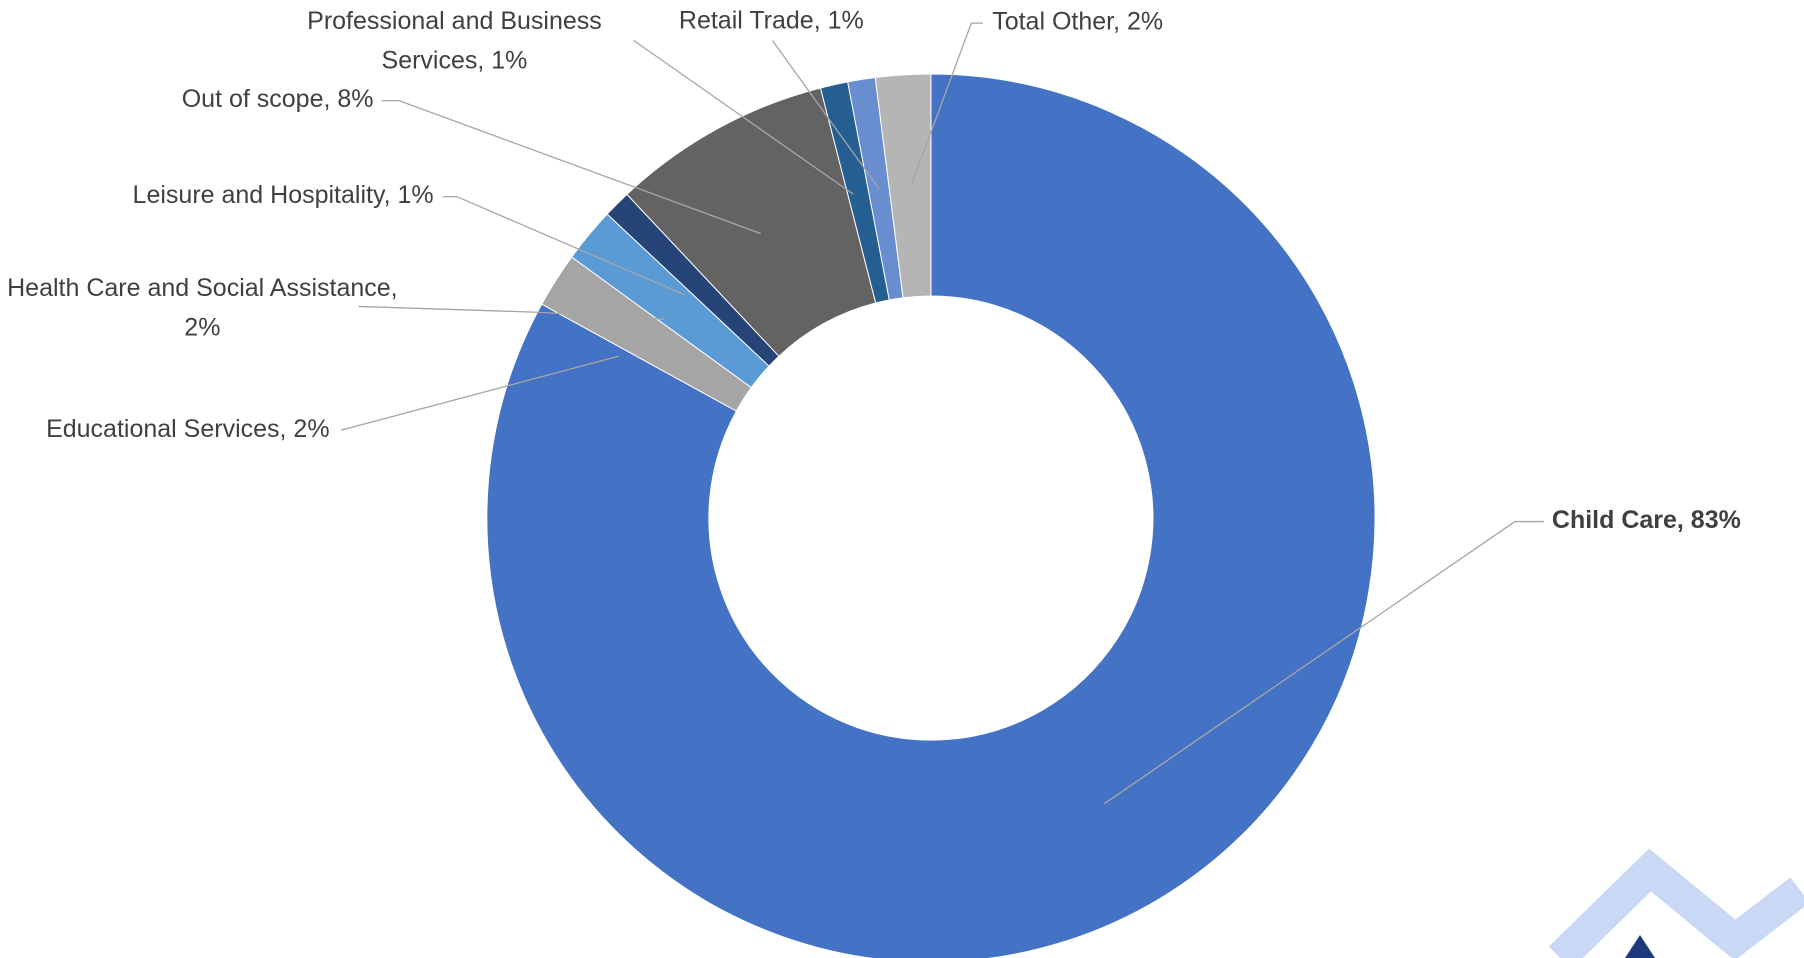 Image resolution: width=1804 pixels, height=958 pixels. I want to click on data-label: Educational Services, 2%, so click(187, 429).